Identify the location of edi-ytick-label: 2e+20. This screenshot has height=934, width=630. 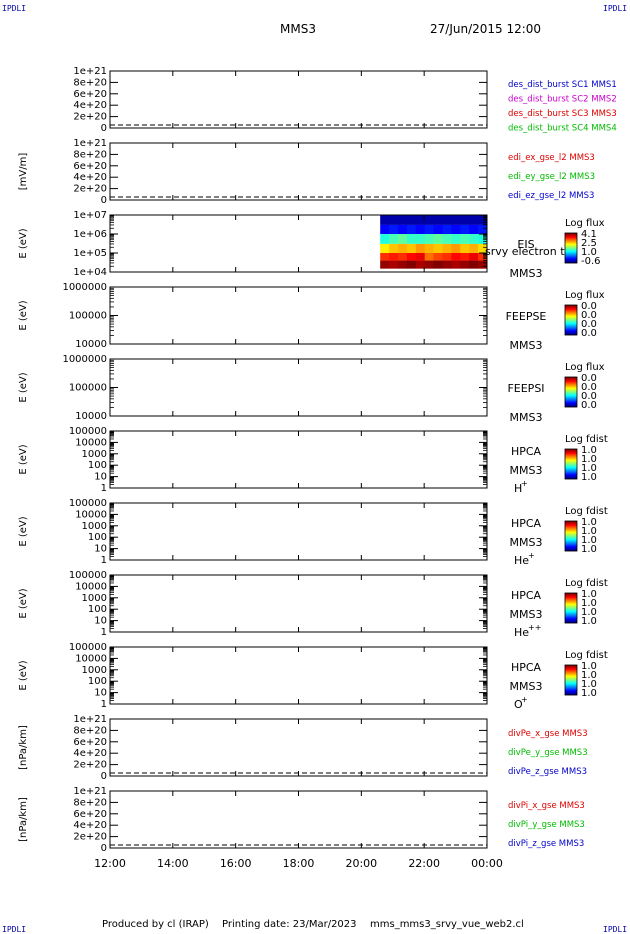
(90, 189).